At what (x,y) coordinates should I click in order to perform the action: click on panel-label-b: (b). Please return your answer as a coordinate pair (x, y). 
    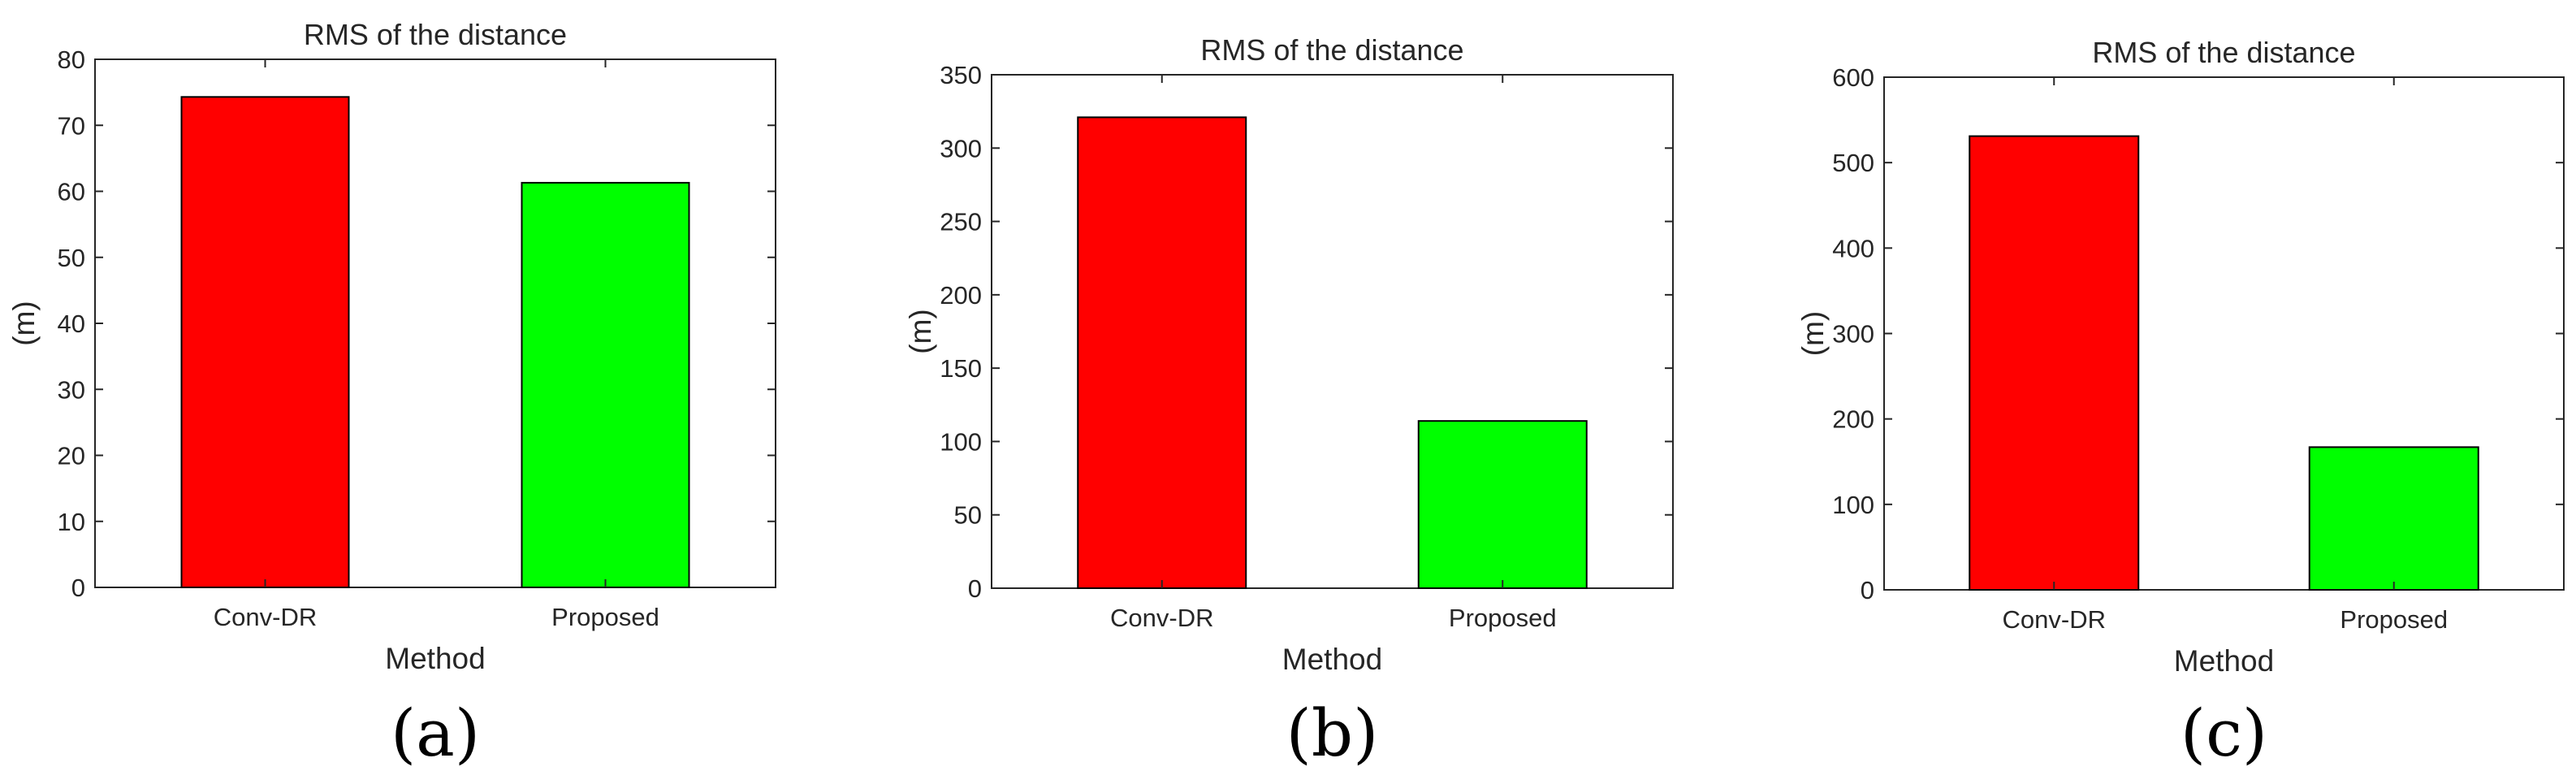
    Looking at the image, I should click on (1333, 733).